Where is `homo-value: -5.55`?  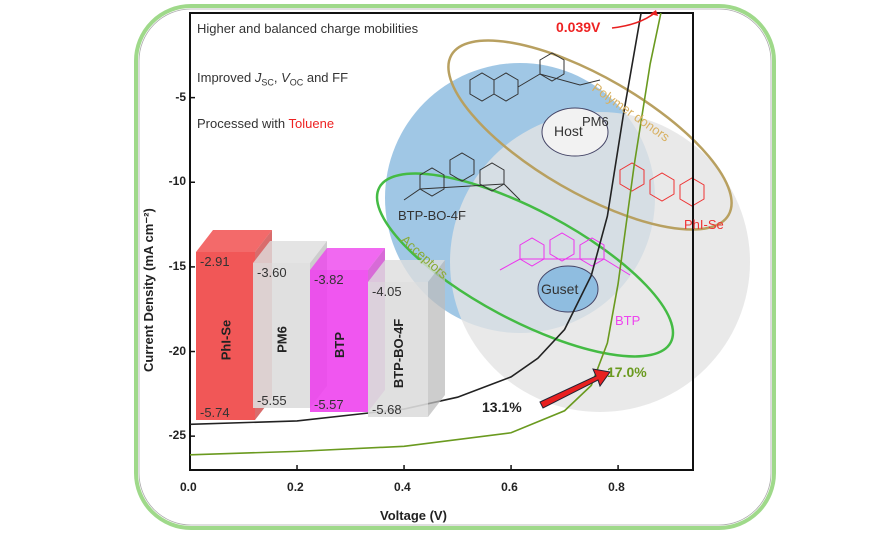
homo-value: -5.55 is located at coordinates (272, 400).